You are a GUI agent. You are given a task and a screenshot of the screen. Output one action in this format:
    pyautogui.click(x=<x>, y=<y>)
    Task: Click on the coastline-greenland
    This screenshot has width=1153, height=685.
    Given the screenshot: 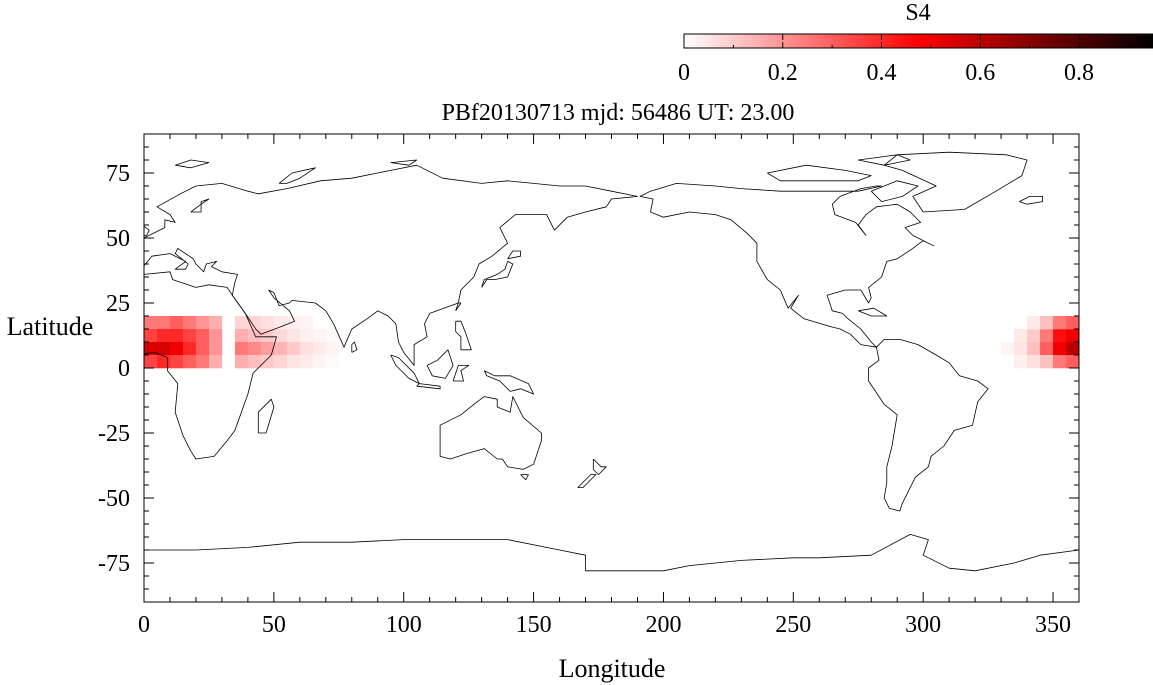 What is the action you would take?
    pyautogui.click(x=955, y=182)
    